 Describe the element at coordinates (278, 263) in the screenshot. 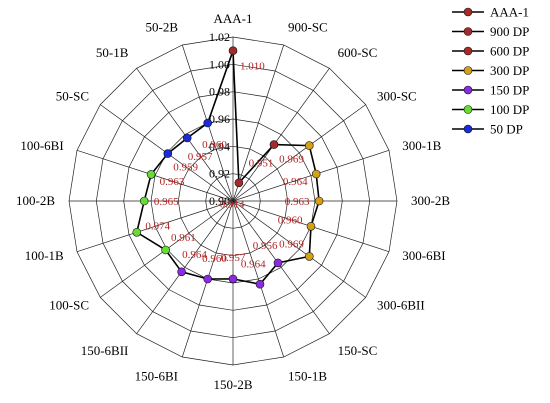

I see `data-point-150-sc` at that location.